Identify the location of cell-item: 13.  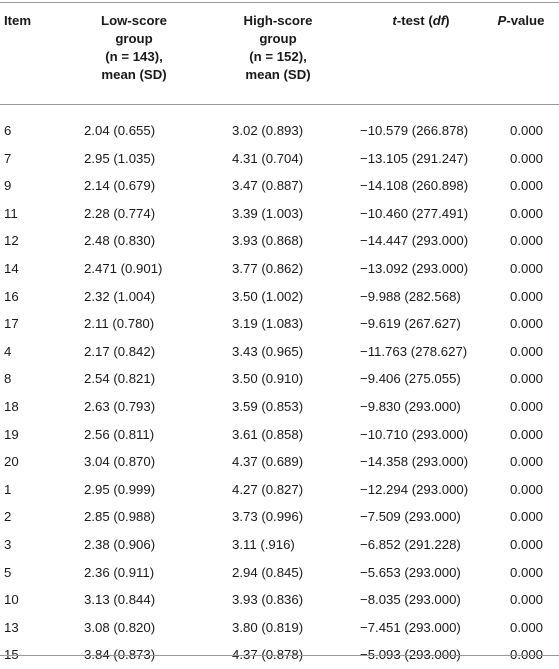
(11, 627).